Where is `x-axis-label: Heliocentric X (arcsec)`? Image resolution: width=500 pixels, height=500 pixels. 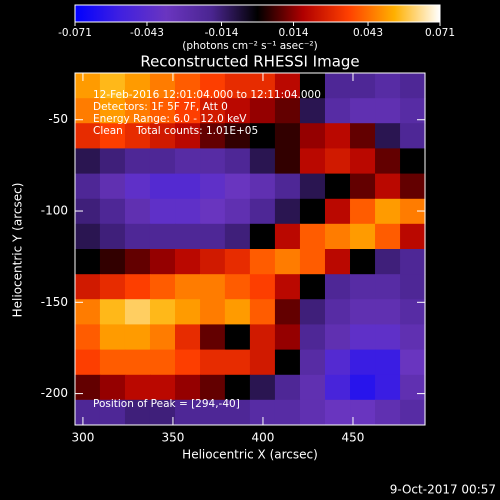
x-axis-label: Heliocentric X (arcsec) is located at coordinates (250, 455).